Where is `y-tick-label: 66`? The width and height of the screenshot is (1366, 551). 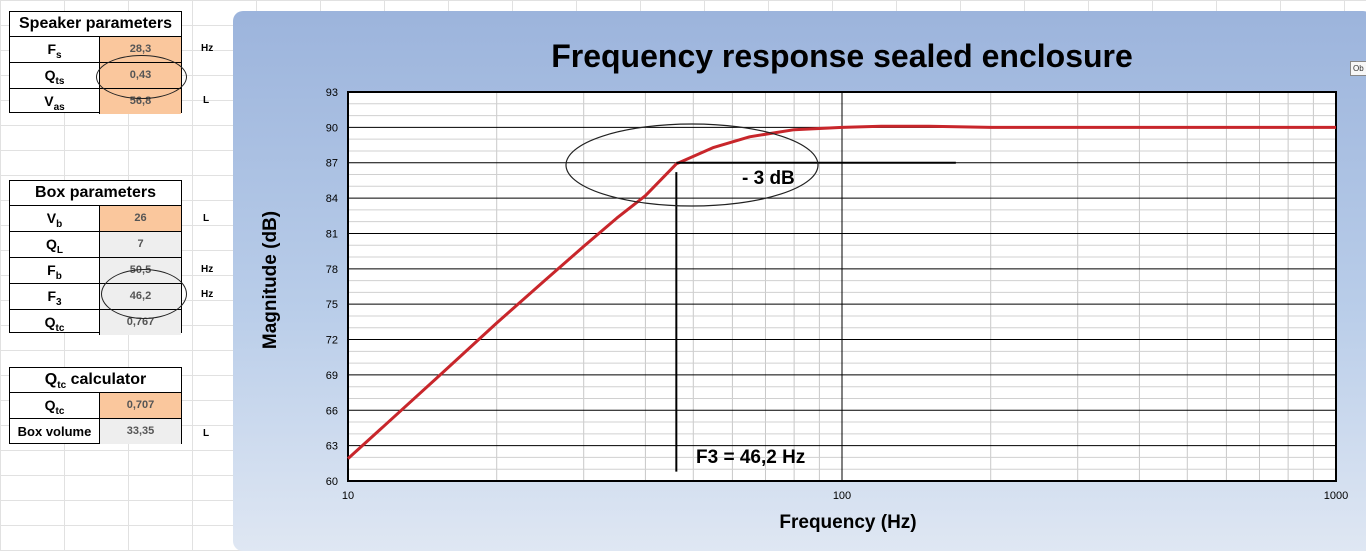
y-tick-label: 66 is located at coordinates (332, 411).